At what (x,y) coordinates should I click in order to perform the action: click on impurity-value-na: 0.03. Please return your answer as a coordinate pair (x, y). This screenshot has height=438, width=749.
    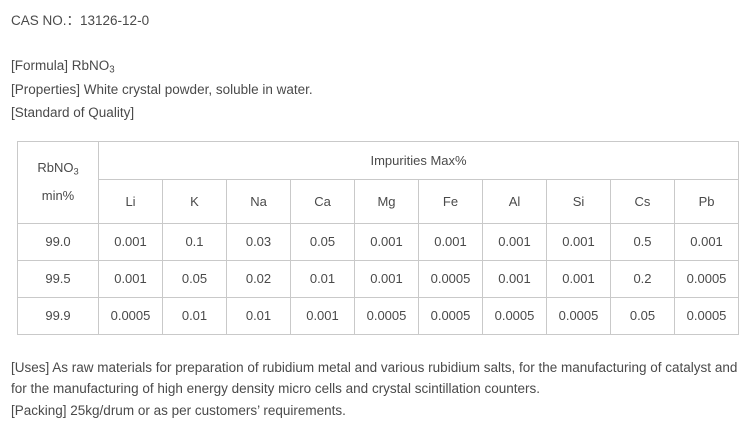
    Looking at the image, I should click on (258, 241).